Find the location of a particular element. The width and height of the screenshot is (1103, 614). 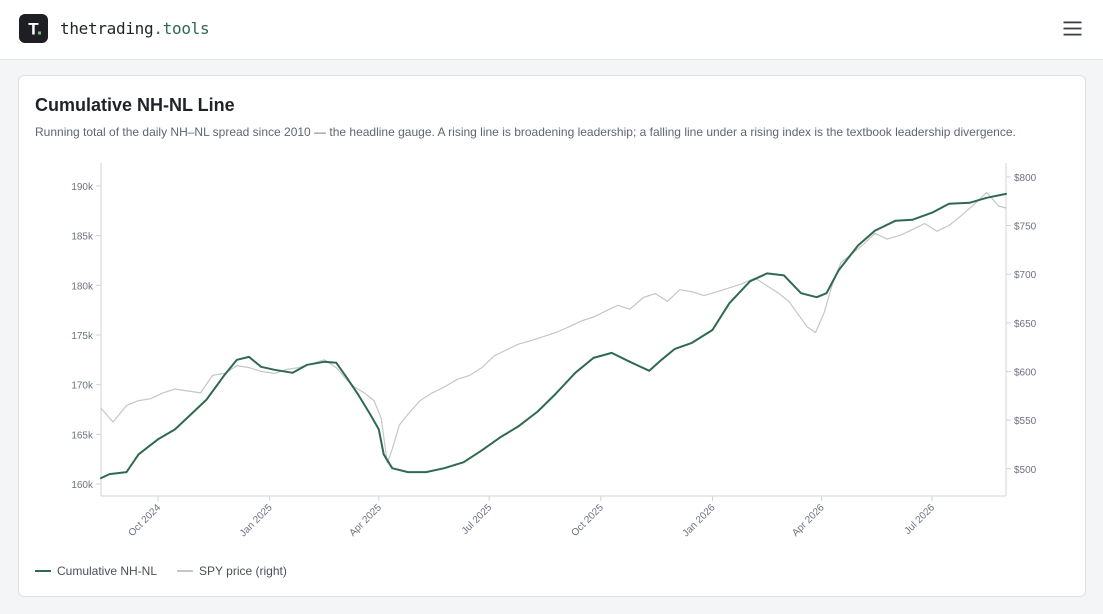

y-right-tick-label: $700 is located at coordinates (1025, 275).